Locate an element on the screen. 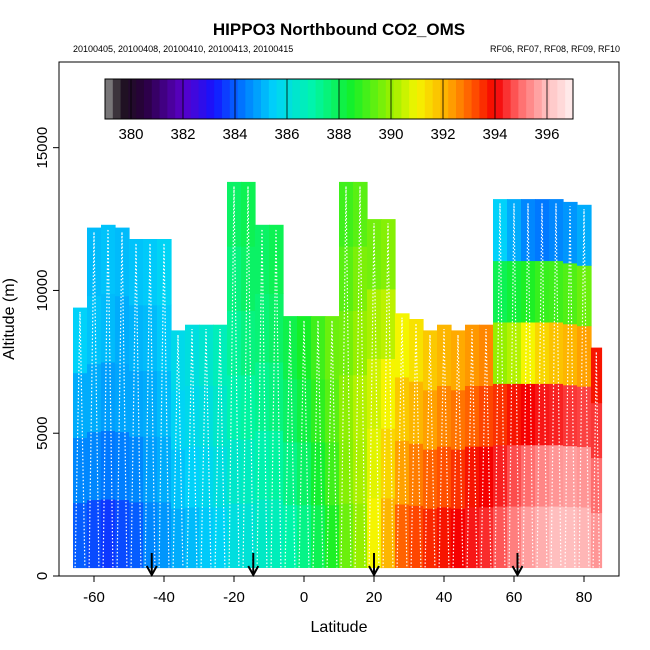 The width and height of the screenshot is (650, 650). colorbar-tick-label: 386 is located at coordinates (286, 134).